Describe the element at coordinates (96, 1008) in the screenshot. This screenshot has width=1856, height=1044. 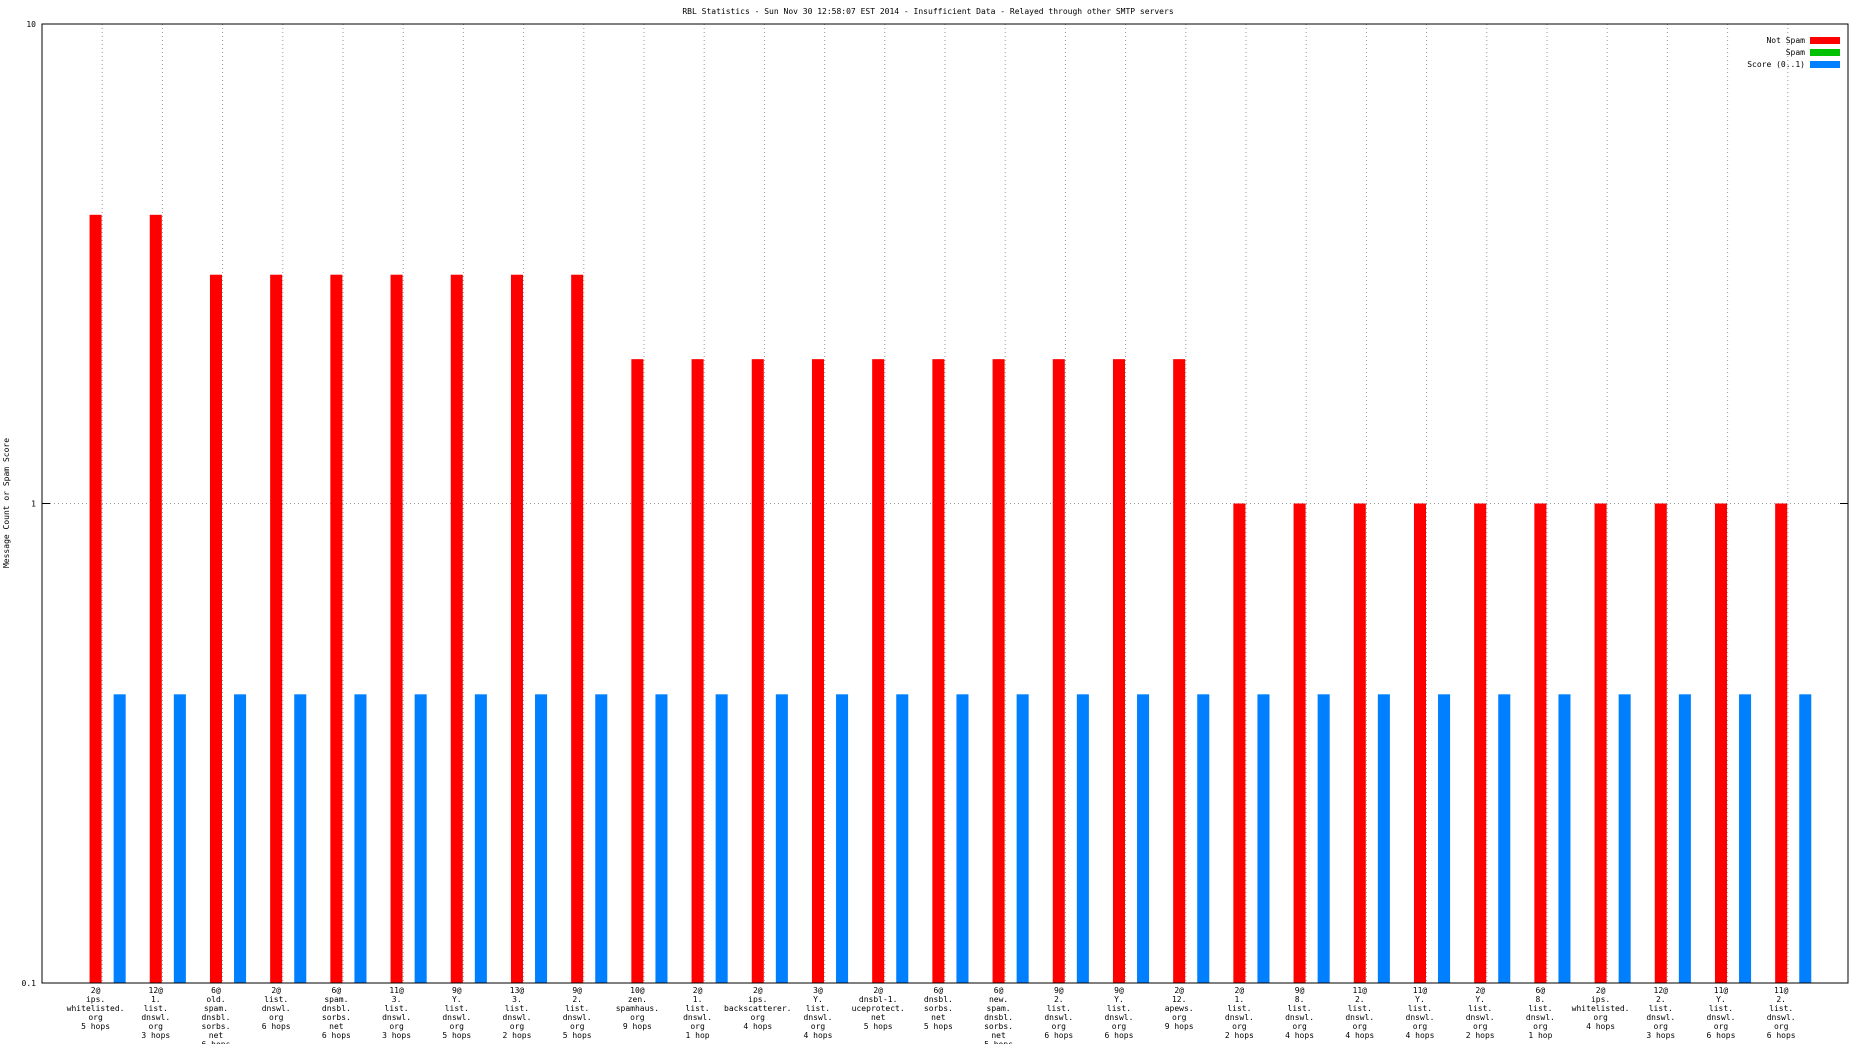
I see `x-tick-label: 2@ ips. whitelisted. org 5 hops` at that location.